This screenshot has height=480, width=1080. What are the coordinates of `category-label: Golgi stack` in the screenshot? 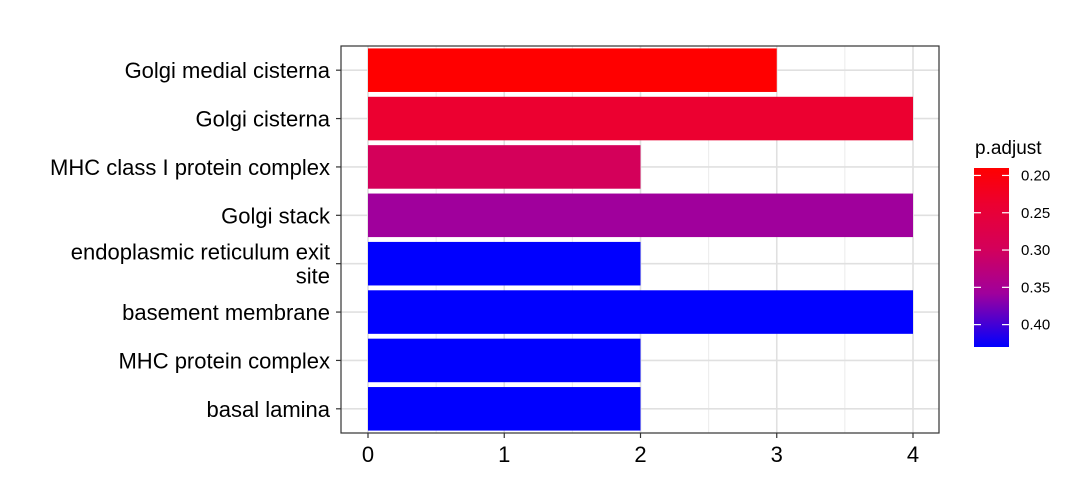 It's located at (276, 215).